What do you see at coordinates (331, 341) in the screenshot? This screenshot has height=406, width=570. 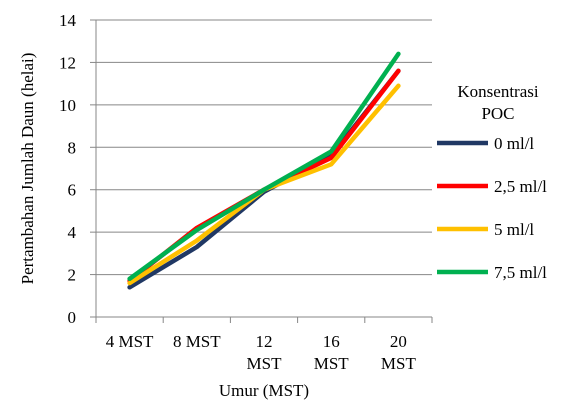 I see `x-tick-label-line: 16` at bounding box center [331, 341].